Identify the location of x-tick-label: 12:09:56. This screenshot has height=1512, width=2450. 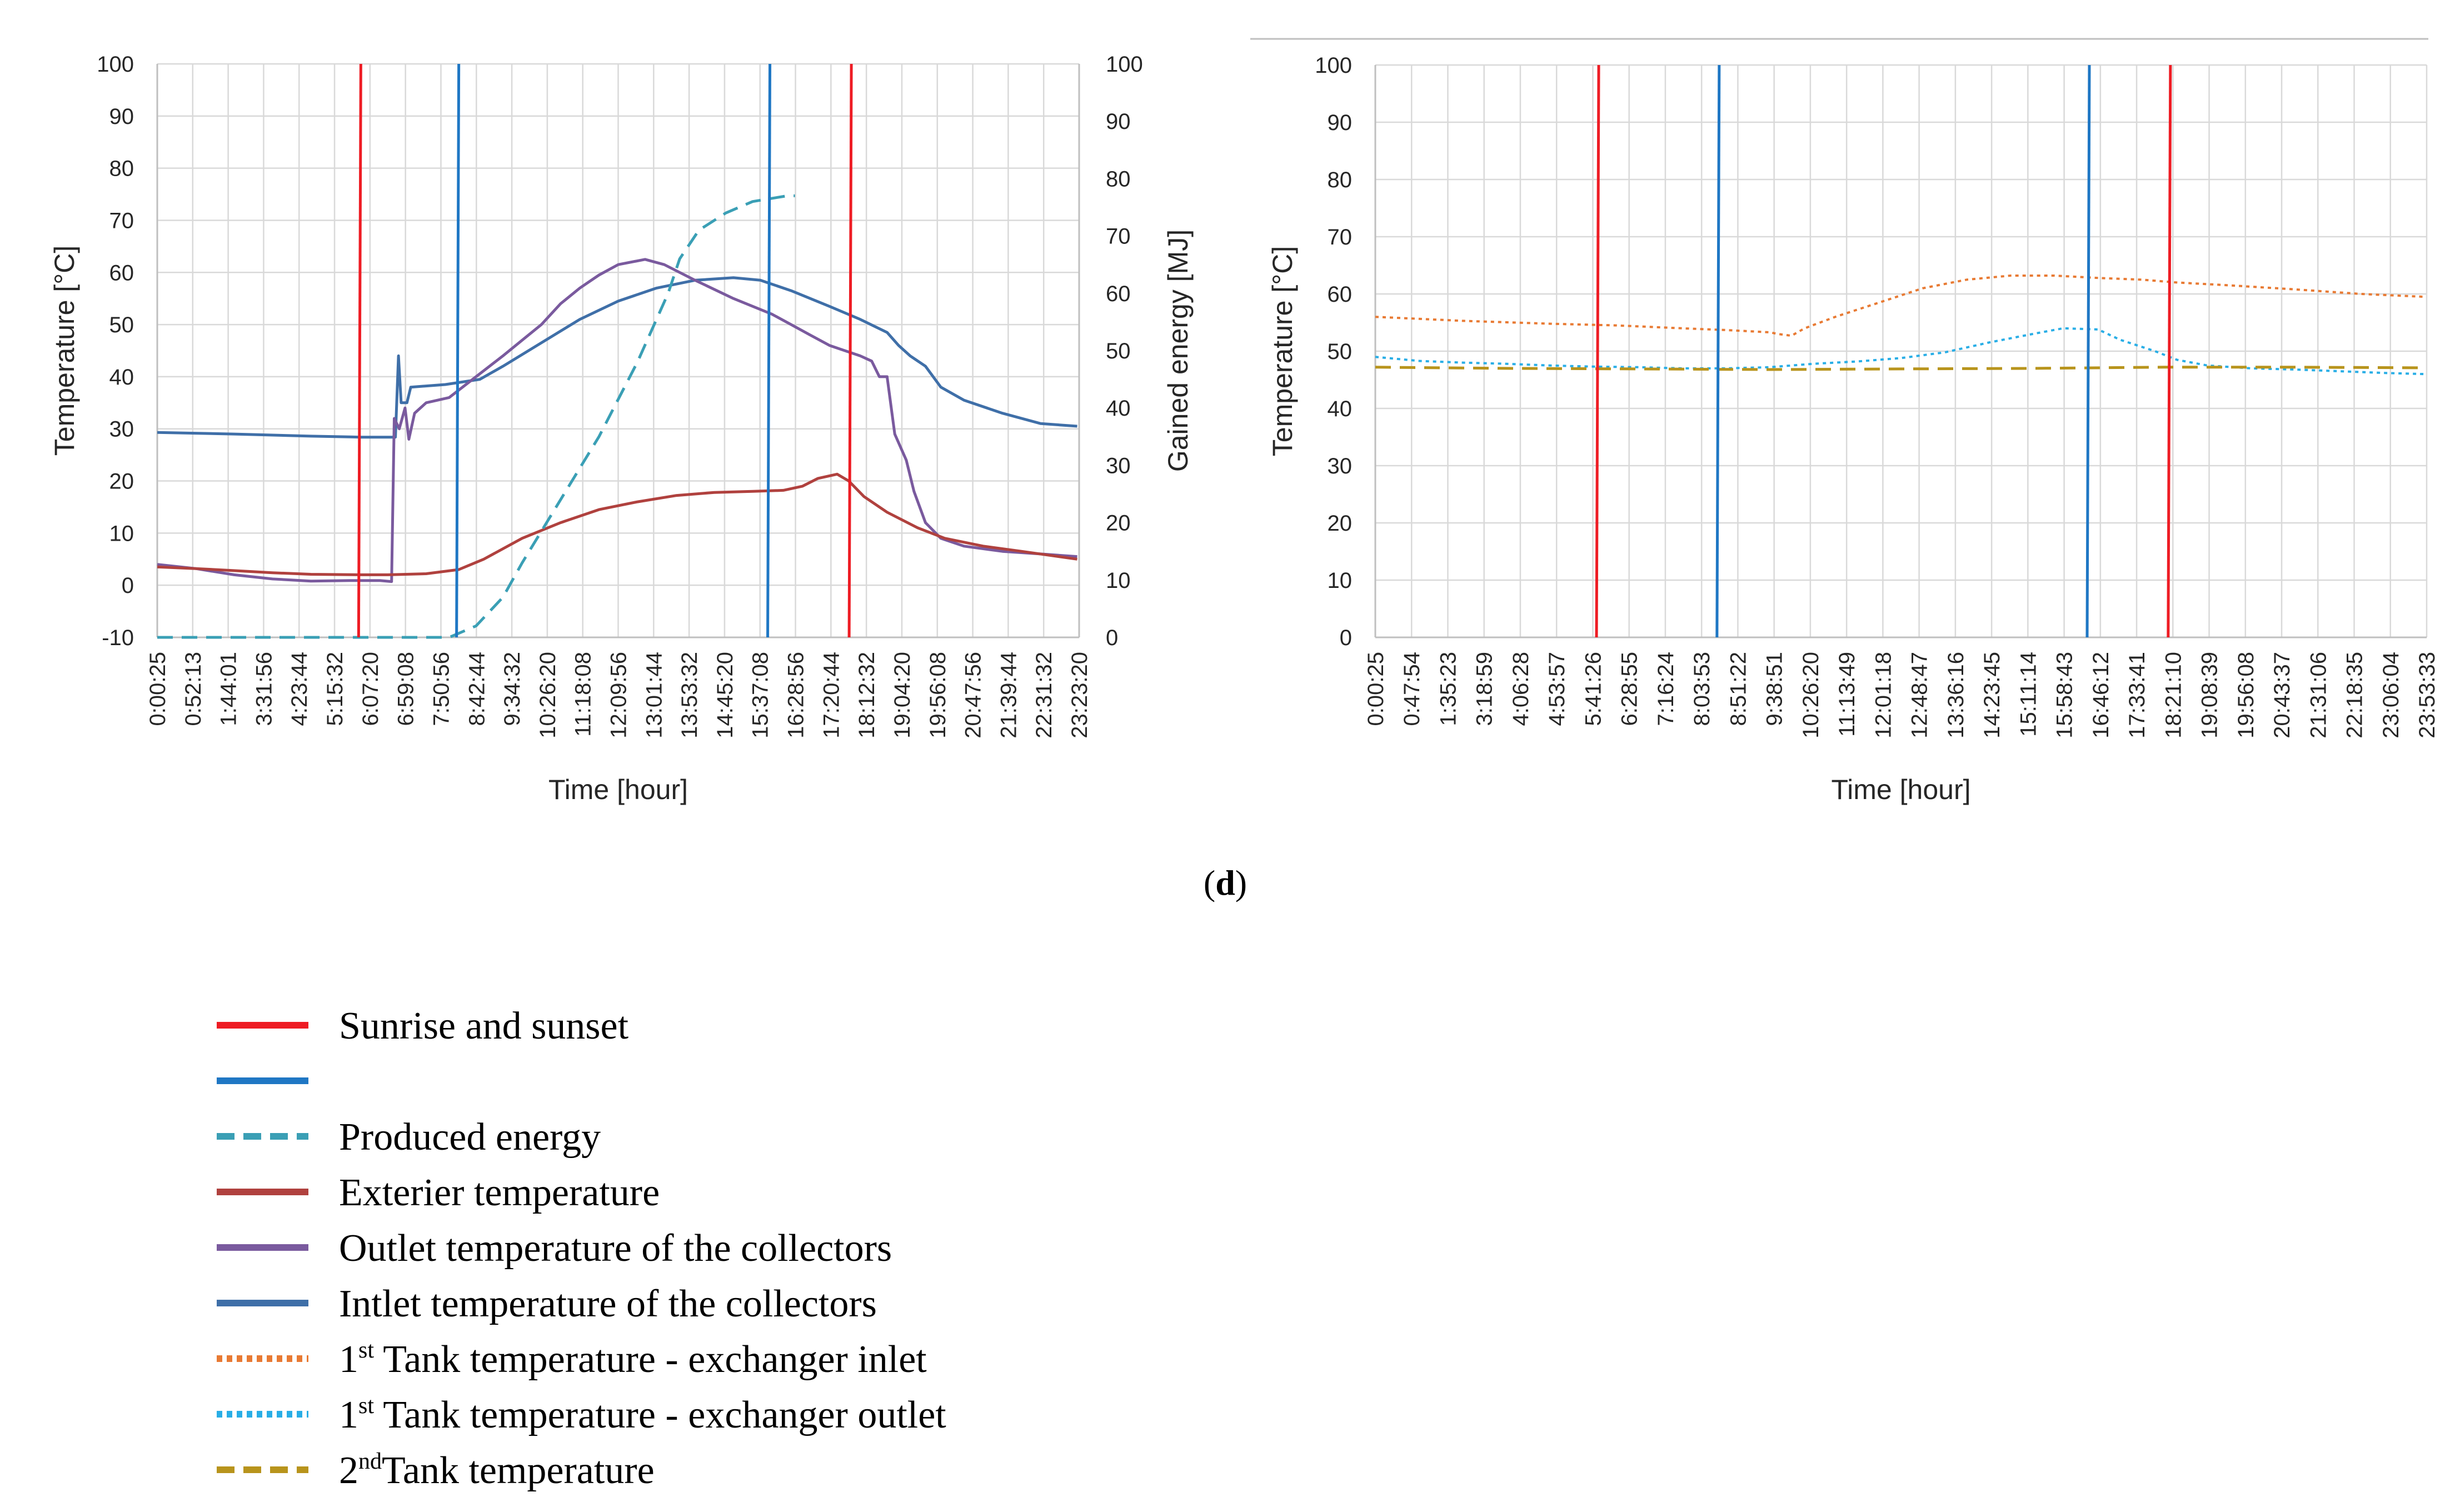
(619, 695).